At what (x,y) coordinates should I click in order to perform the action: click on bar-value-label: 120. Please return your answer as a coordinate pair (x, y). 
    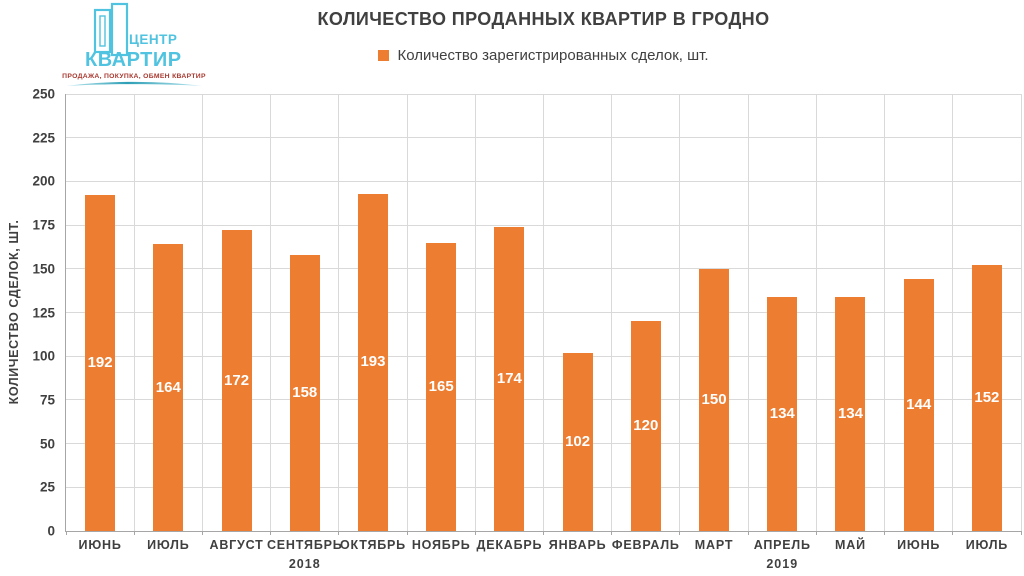
    Looking at the image, I should click on (646, 426).